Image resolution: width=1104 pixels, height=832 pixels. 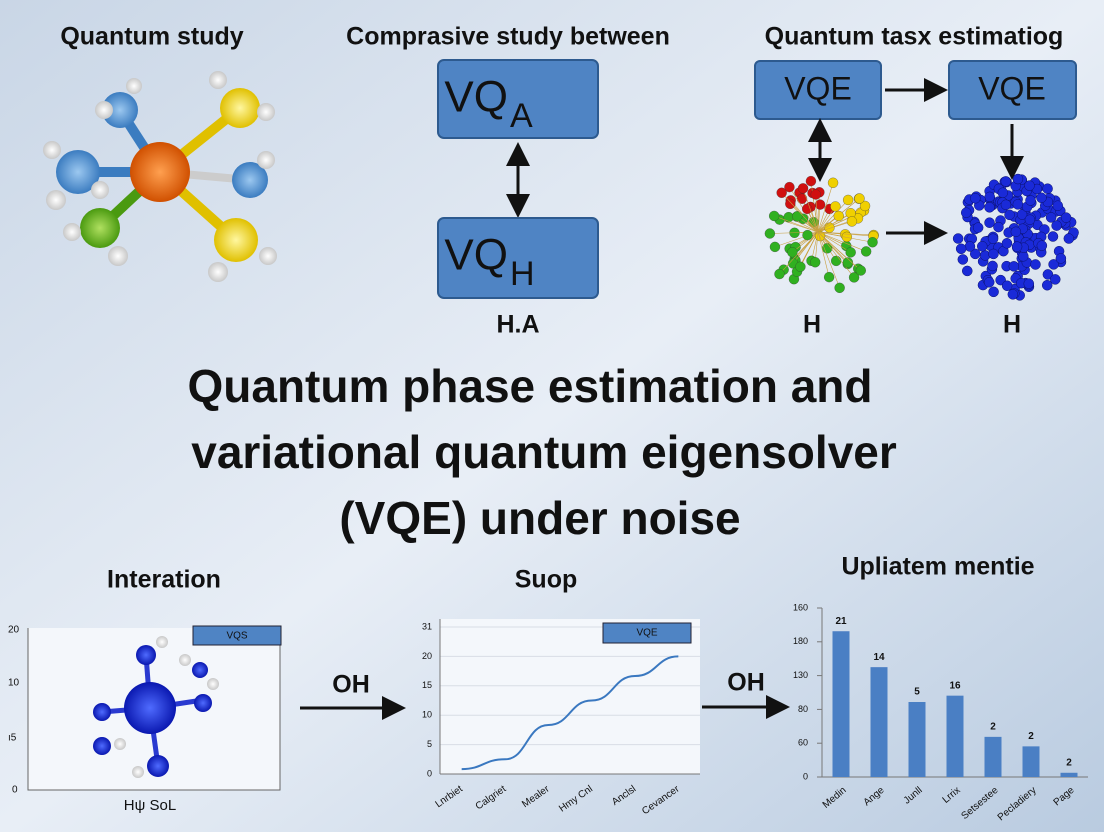 I want to click on caption: H, so click(x=812, y=325).